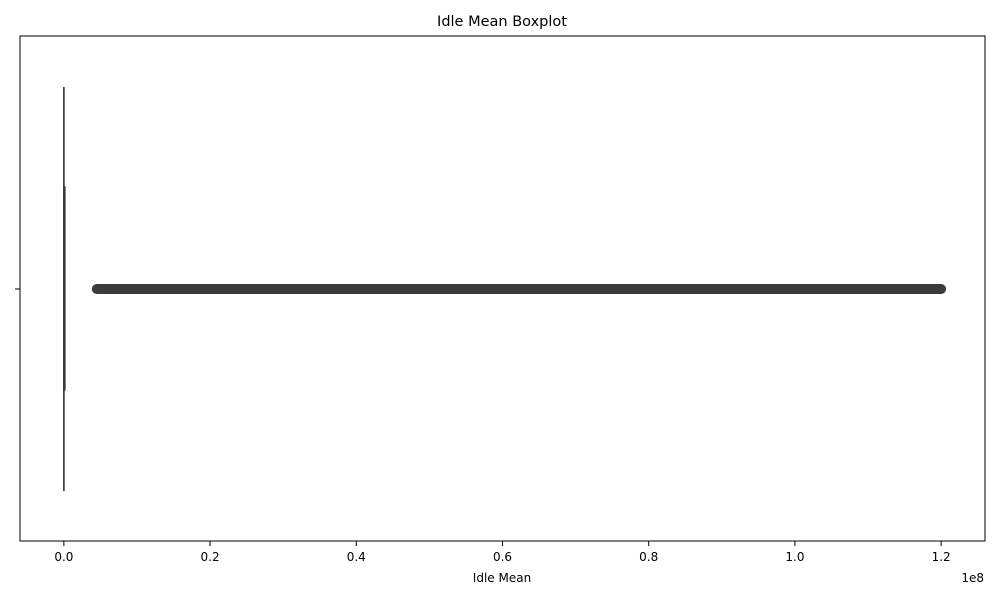  Describe the element at coordinates (502, 22) in the screenshot. I see `chart-title: Idle Mean Boxplot` at that location.